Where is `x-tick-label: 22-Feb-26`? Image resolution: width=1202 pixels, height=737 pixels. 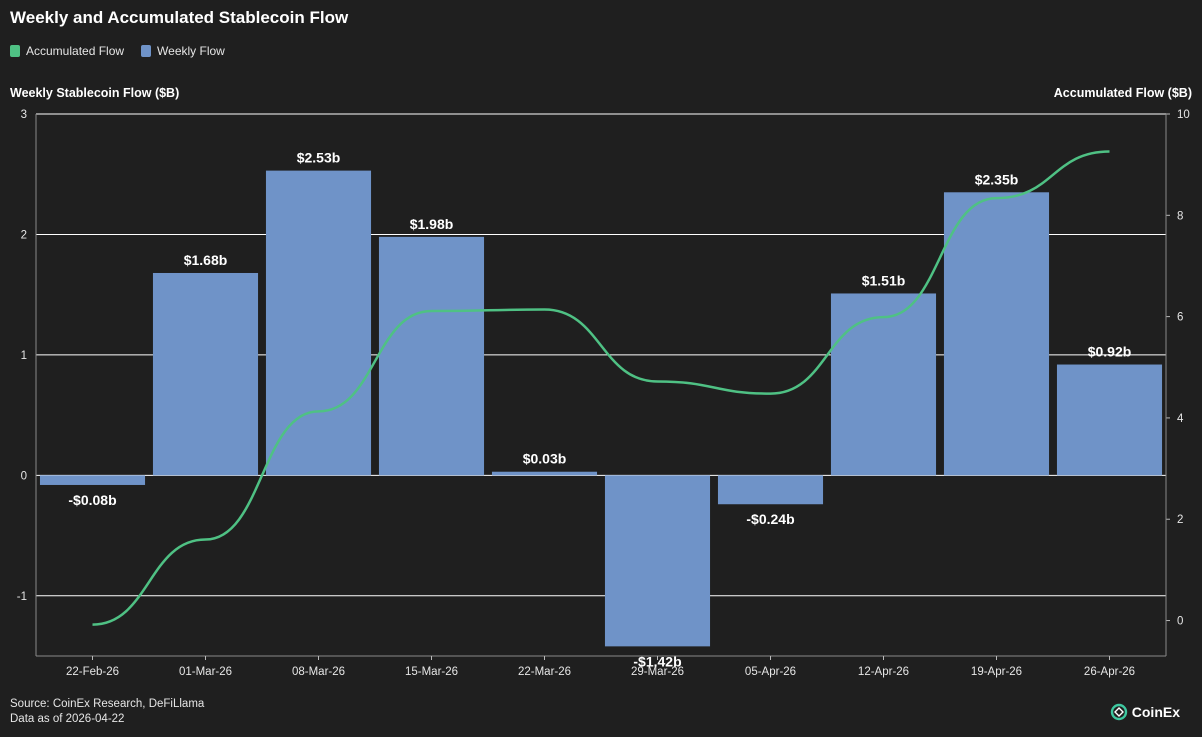
x-tick-label: 22-Feb-26 is located at coordinates (92, 672).